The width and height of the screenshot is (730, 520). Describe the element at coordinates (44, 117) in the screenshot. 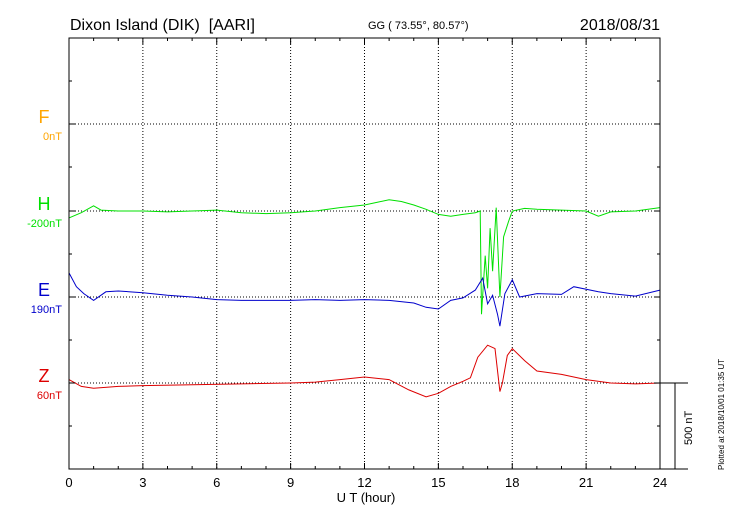

I see `channel-label-f: F` at that location.